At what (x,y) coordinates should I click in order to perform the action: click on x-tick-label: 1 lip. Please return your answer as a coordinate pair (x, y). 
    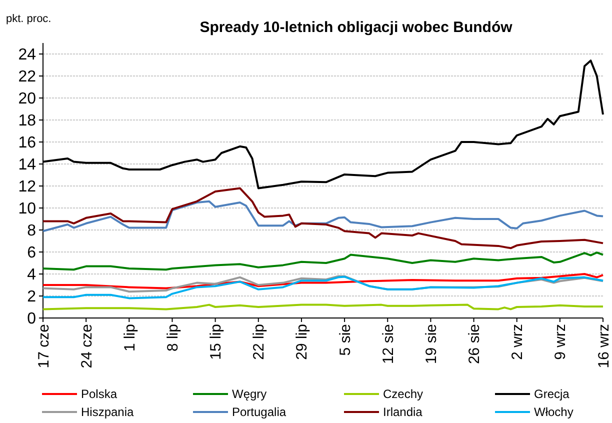
    Looking at the image, I should click on (129, 338).